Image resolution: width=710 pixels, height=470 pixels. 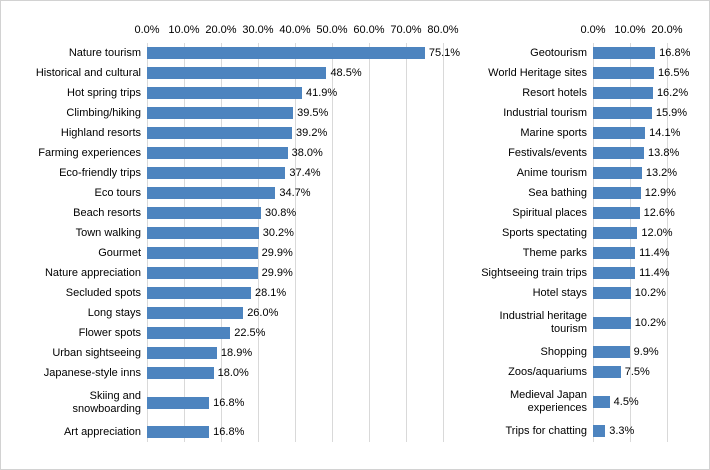 I want to click on bar-track: 14.1%, so click(x=651, y=133).